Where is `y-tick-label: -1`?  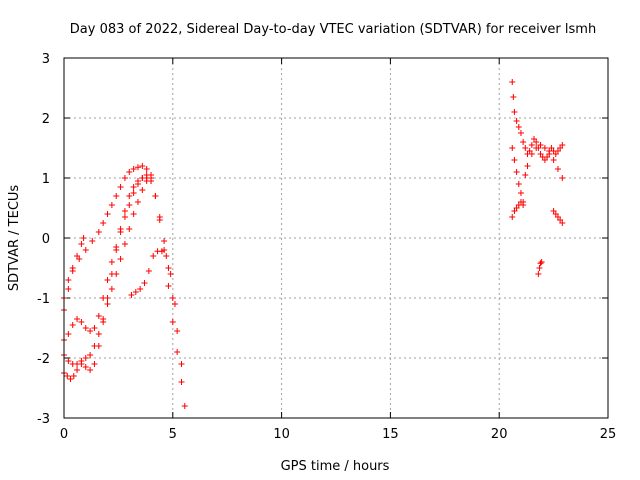
y-tick-label: -1 is located at coordinates (43, 299).